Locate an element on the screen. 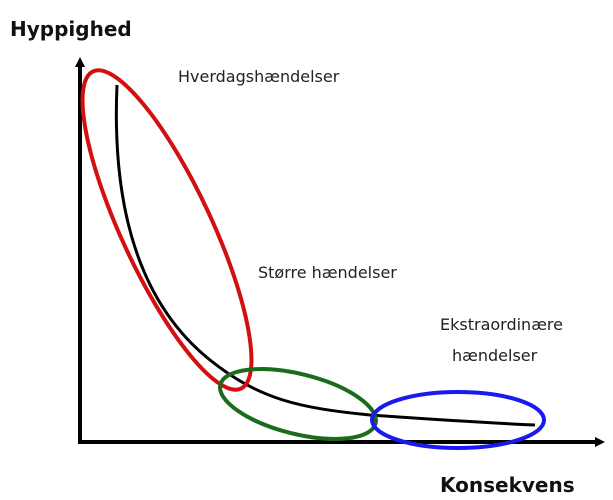 Image resolution: width=613 pixels, height=500 pixels. green-ellipse is located at coordinates (298, 404).